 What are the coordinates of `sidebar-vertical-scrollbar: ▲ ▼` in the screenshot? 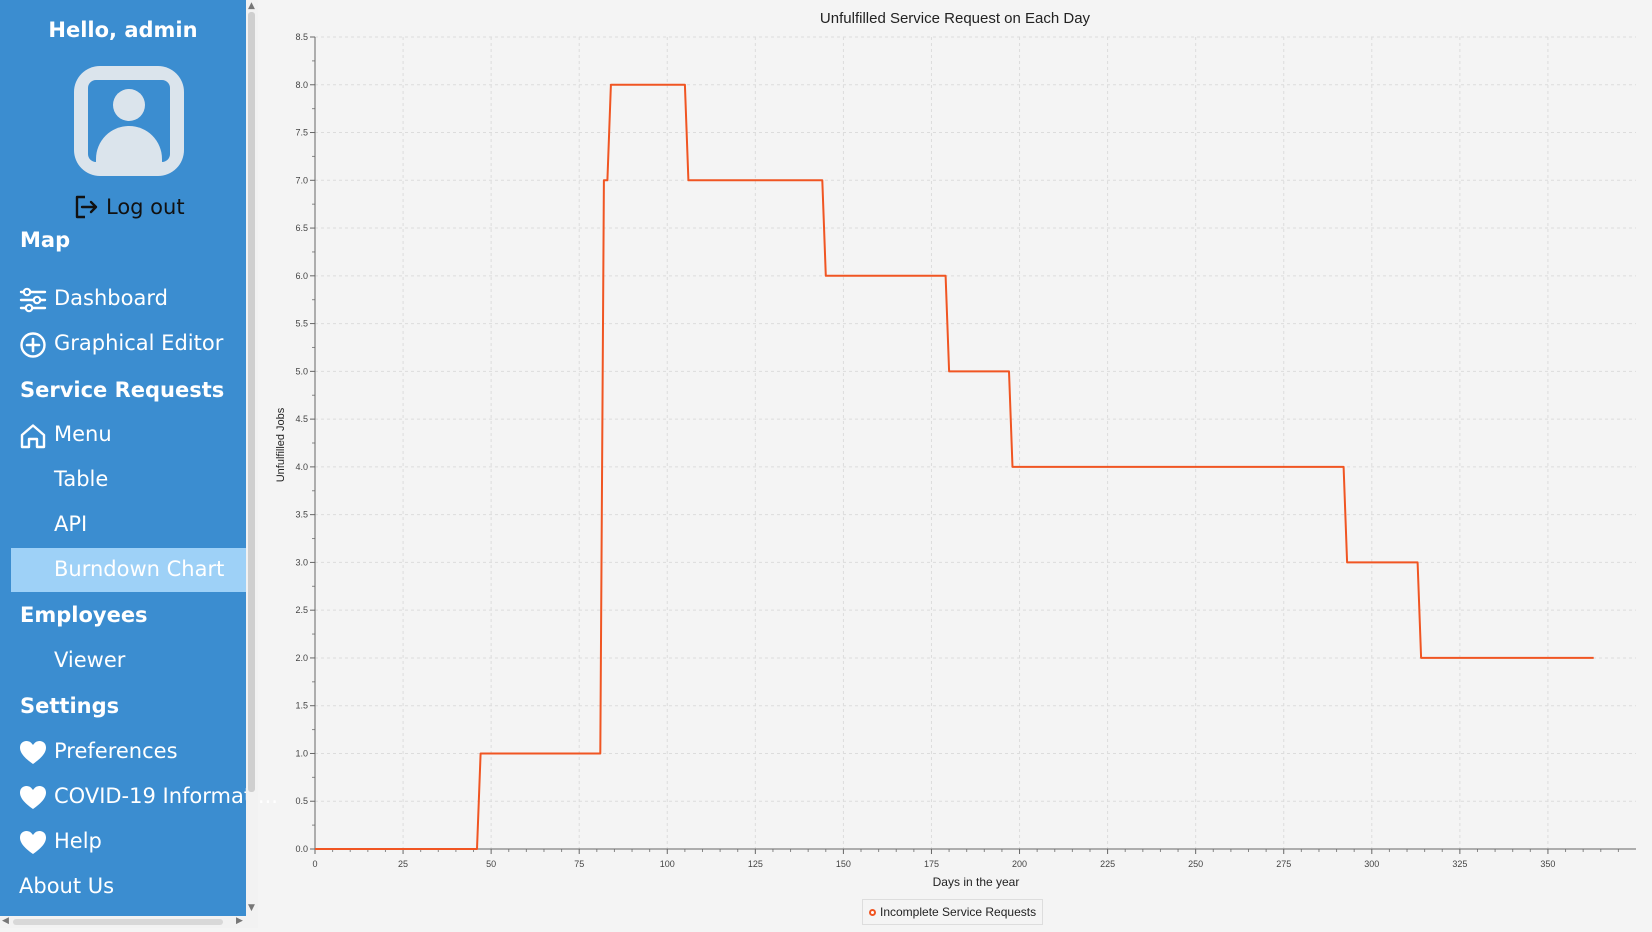 It's located at (252, 458).